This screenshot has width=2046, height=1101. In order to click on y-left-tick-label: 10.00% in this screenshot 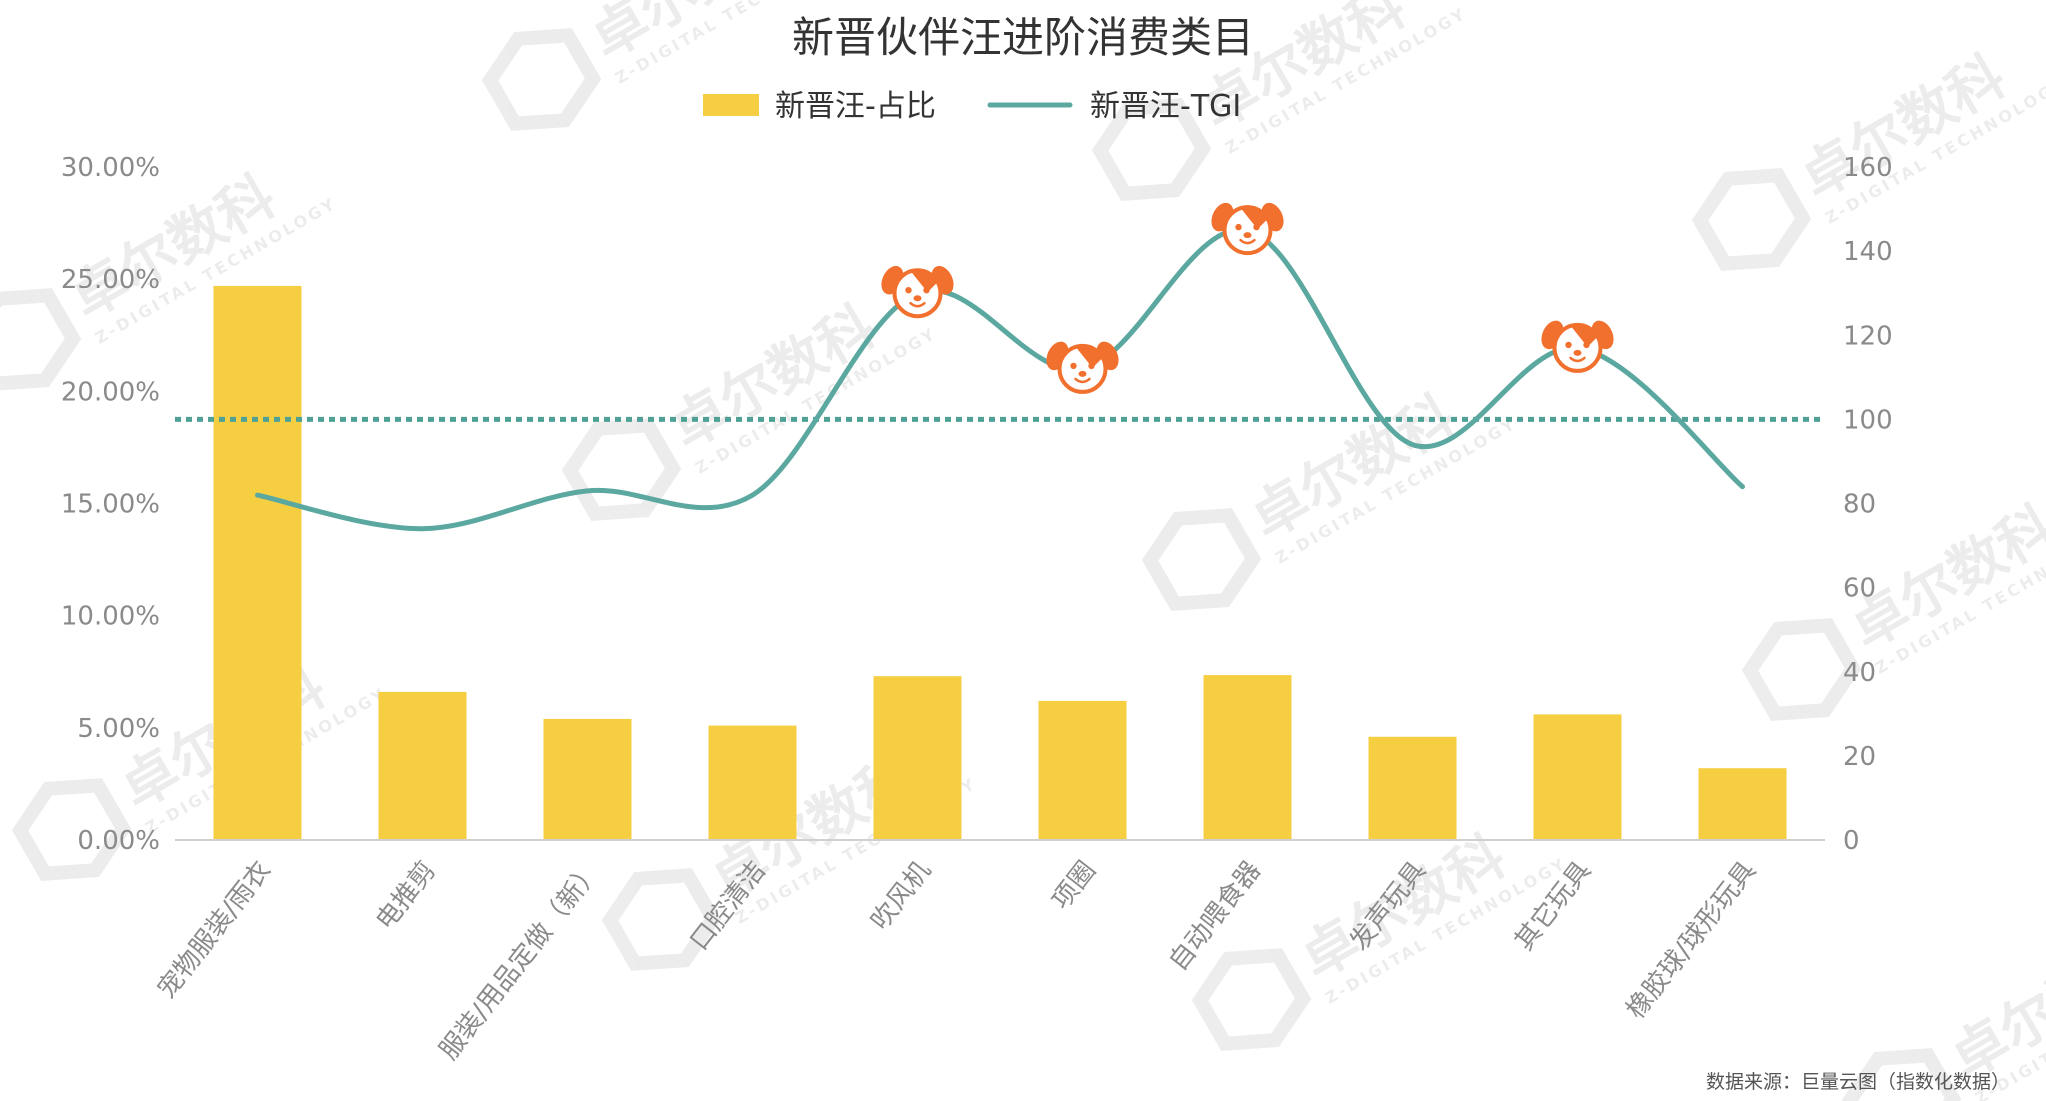, I will do `click(110, 617)`.